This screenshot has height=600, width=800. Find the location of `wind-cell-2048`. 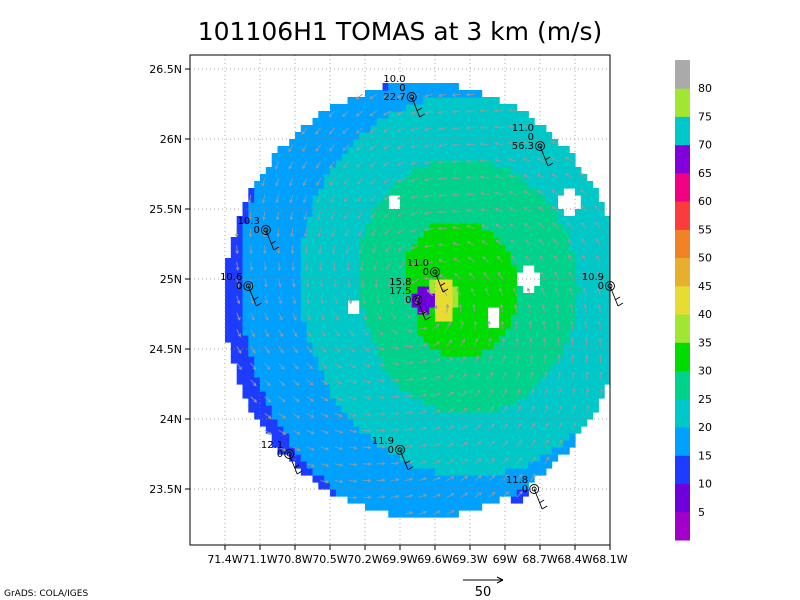

wind-cell-2048 is located at coordinates (461, 346).